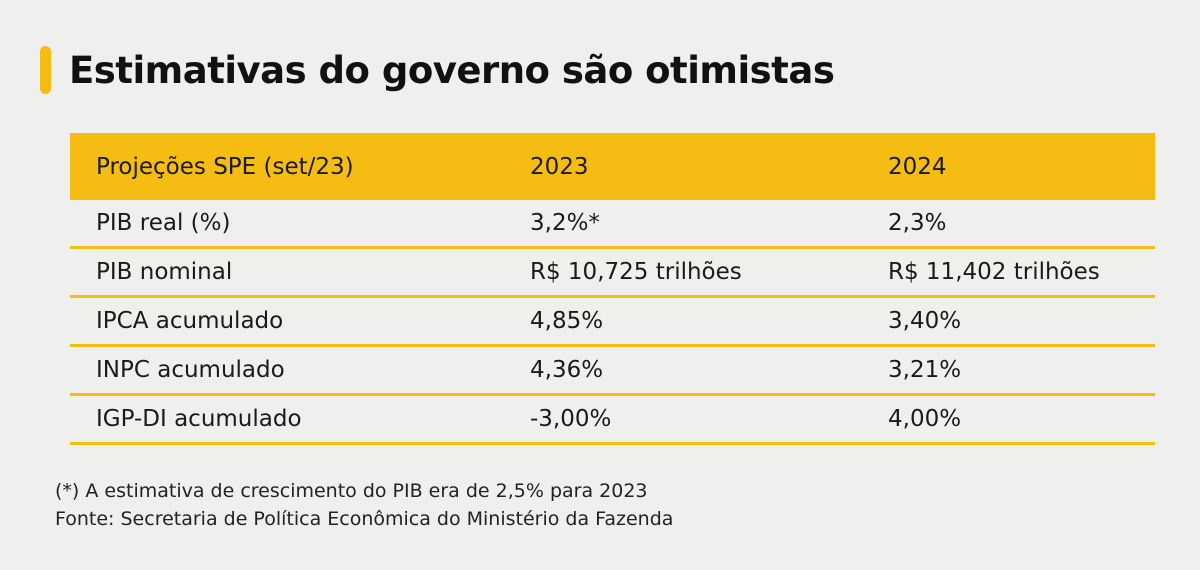 The height and width of the screenshot is (570, 1200). Describe the element at coordinates (612, 371) in the screenshot. I see `table-row: INPC acumulado 4,36% 3,21%` at that location.